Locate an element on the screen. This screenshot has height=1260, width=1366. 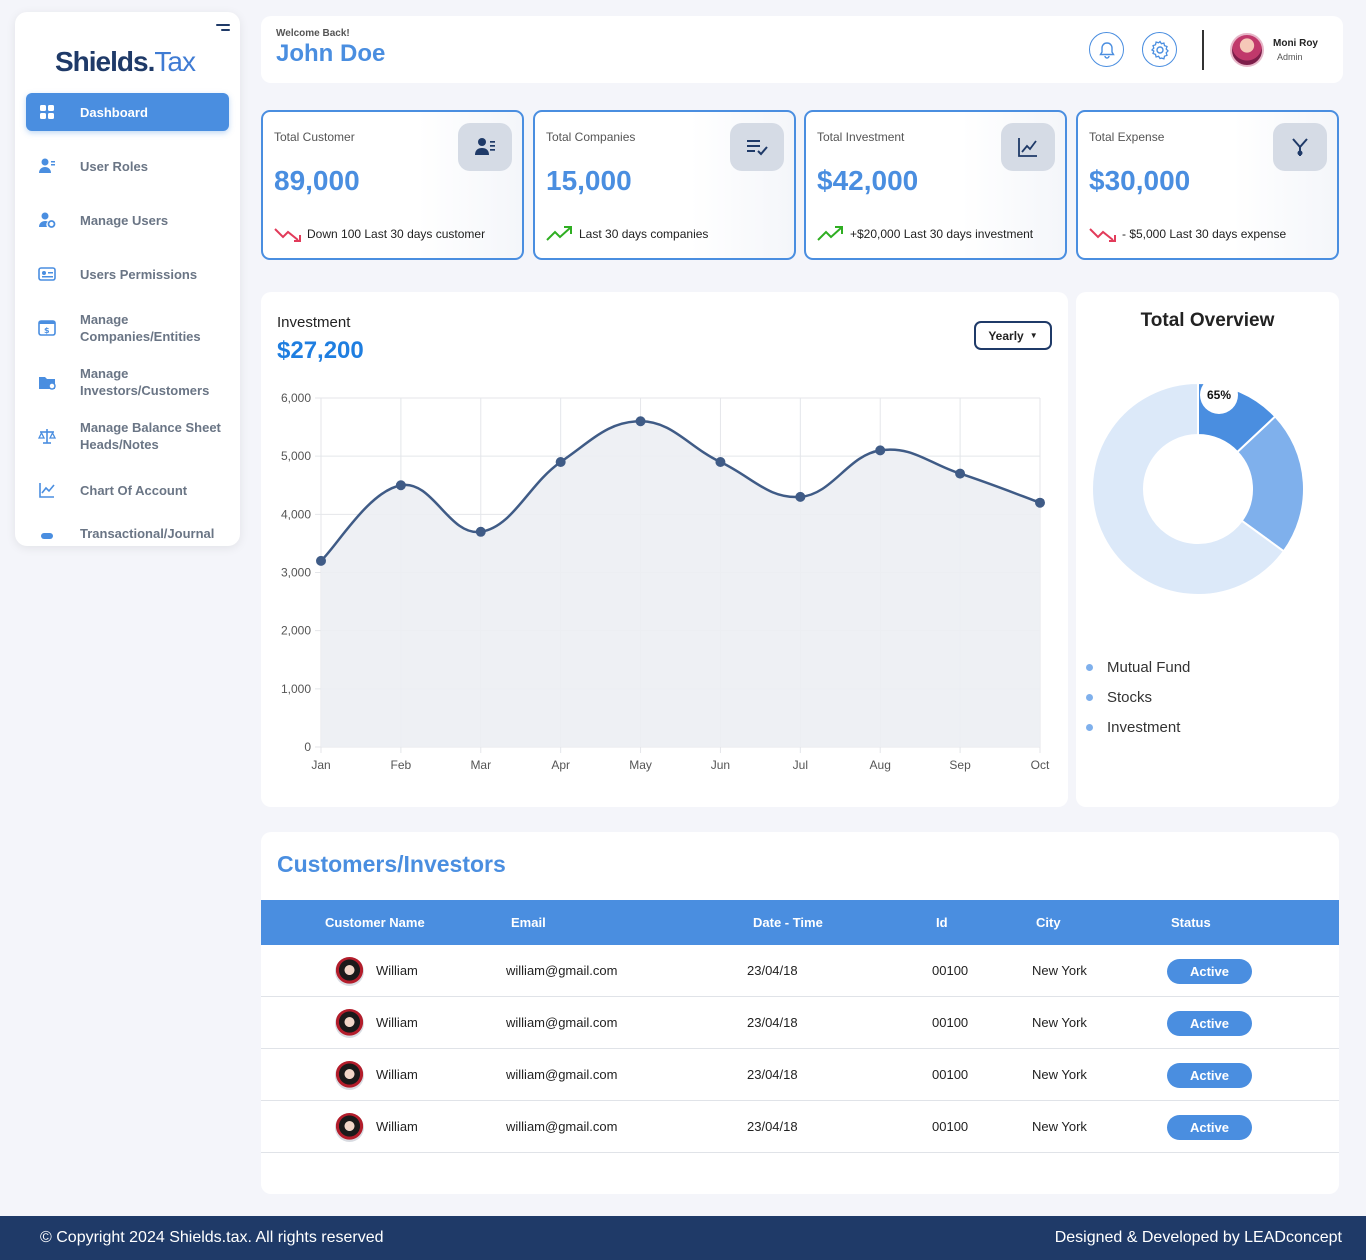
user-roles-icon is located at coordinates (47, 166).